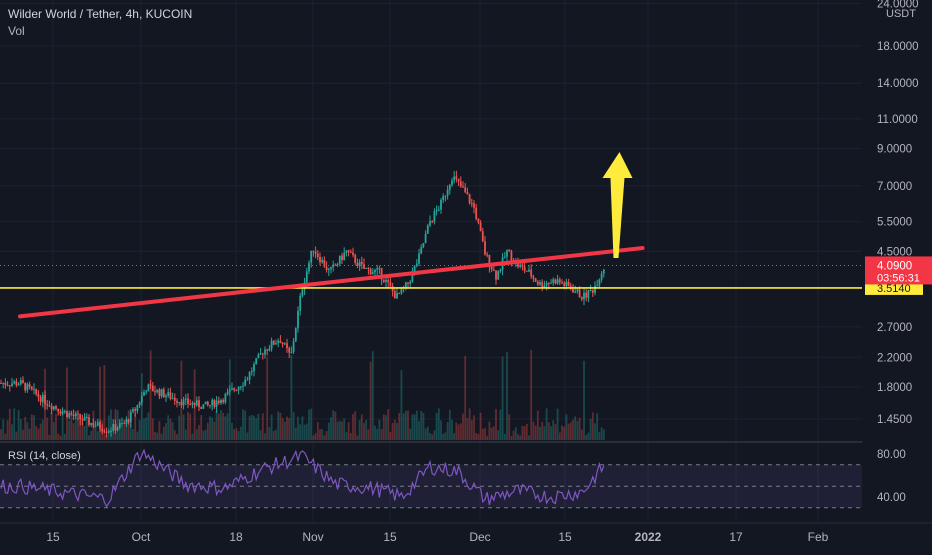 This screenshot has height=555, width=932. I want to click on price-tick-label: 2.2000, so click(894, 358).